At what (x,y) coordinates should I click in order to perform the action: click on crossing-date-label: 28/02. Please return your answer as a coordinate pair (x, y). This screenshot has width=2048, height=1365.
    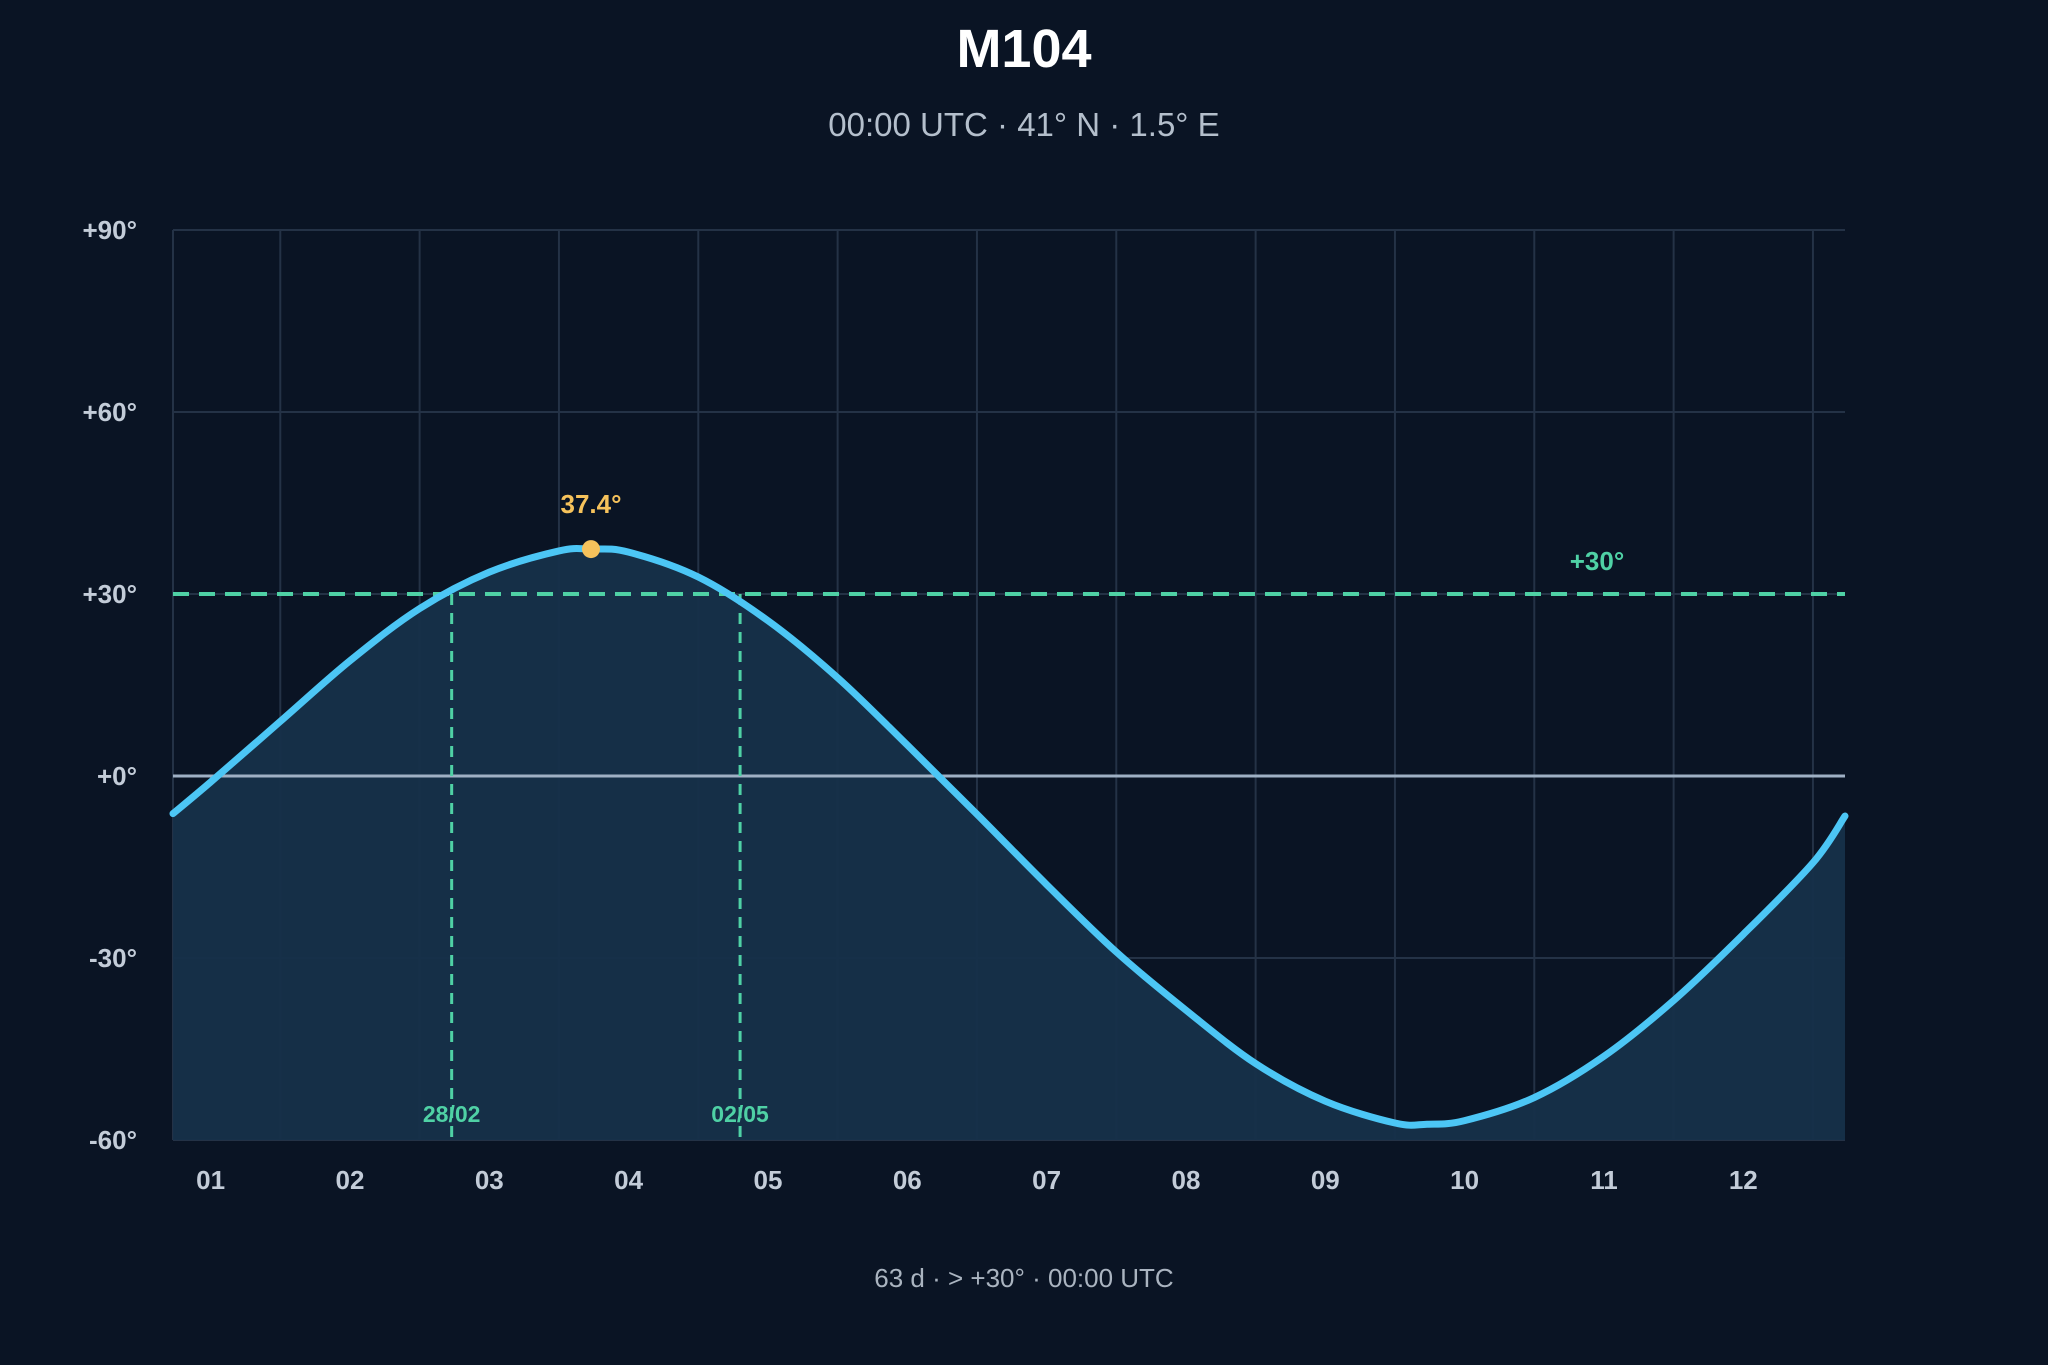
    Looking at the image, I should click on (452, 1114).